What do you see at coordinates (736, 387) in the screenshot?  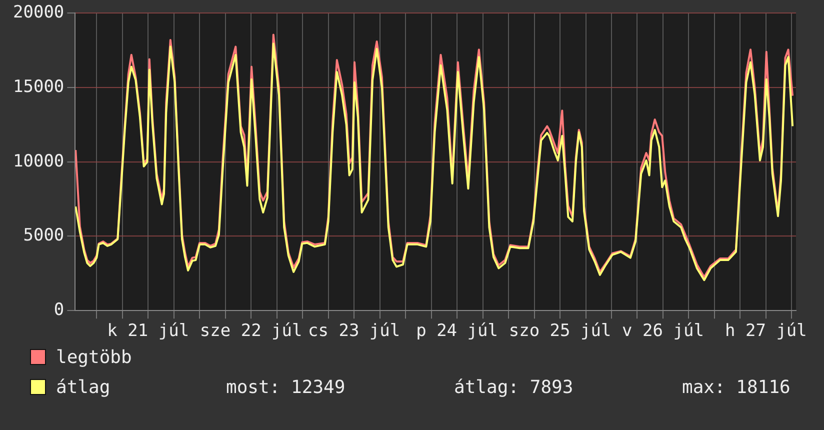 I see `text: max: 18116` at bounding box center [736, 387].